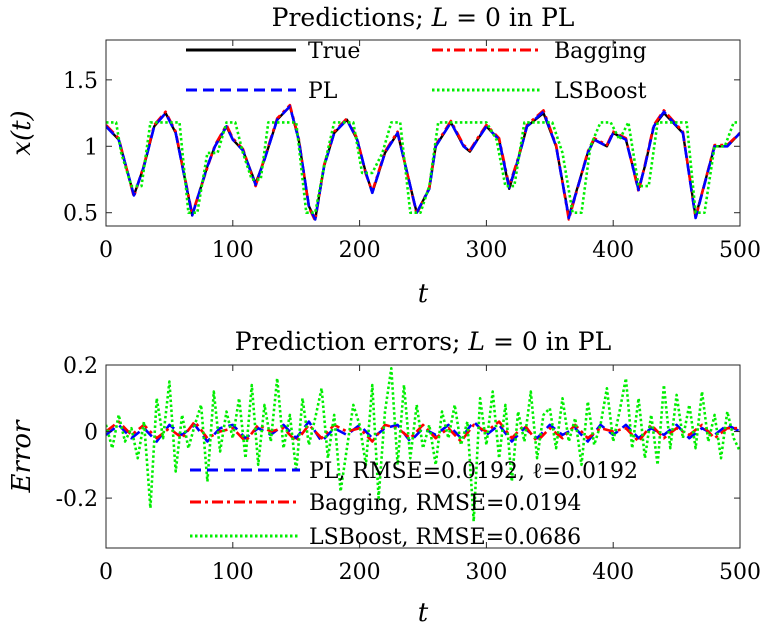 The height and width of the screenshot is (629, 764). What do you see at coordinates (80, 81) in the screenshot?
I see `y-tick-label: 1.5` at bounding box center [80, 81].